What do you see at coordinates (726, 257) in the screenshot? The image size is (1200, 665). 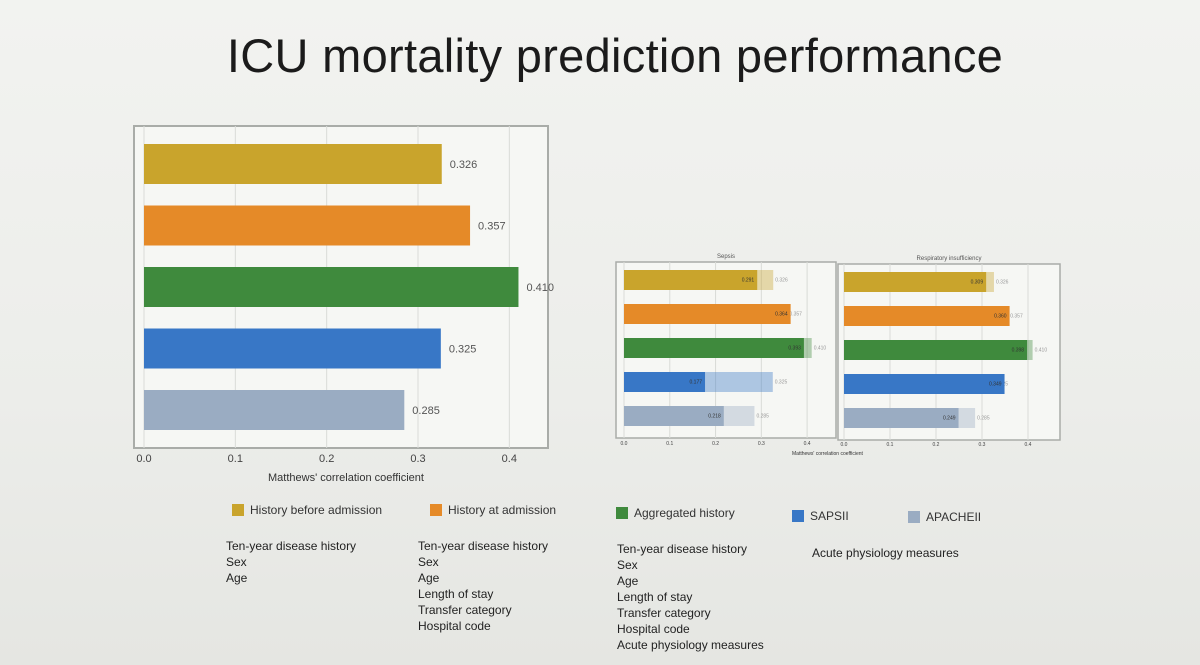 I see `chart-title: Sepsis` at bounding box center [726, 257].